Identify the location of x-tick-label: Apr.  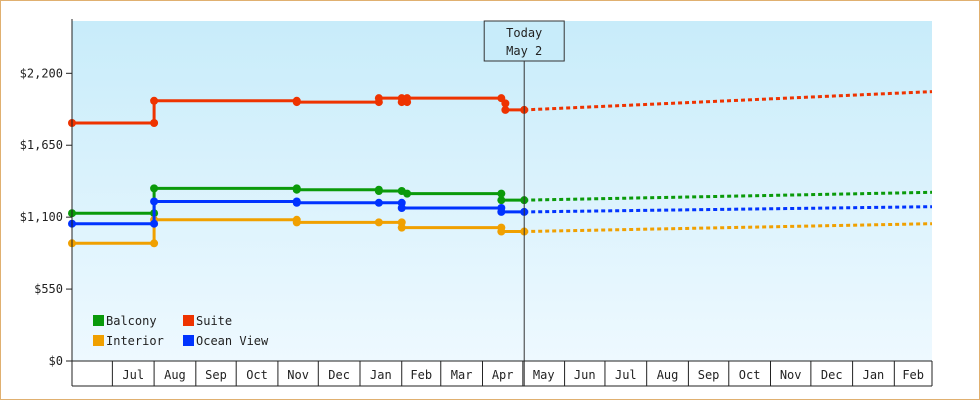
(503, 375).